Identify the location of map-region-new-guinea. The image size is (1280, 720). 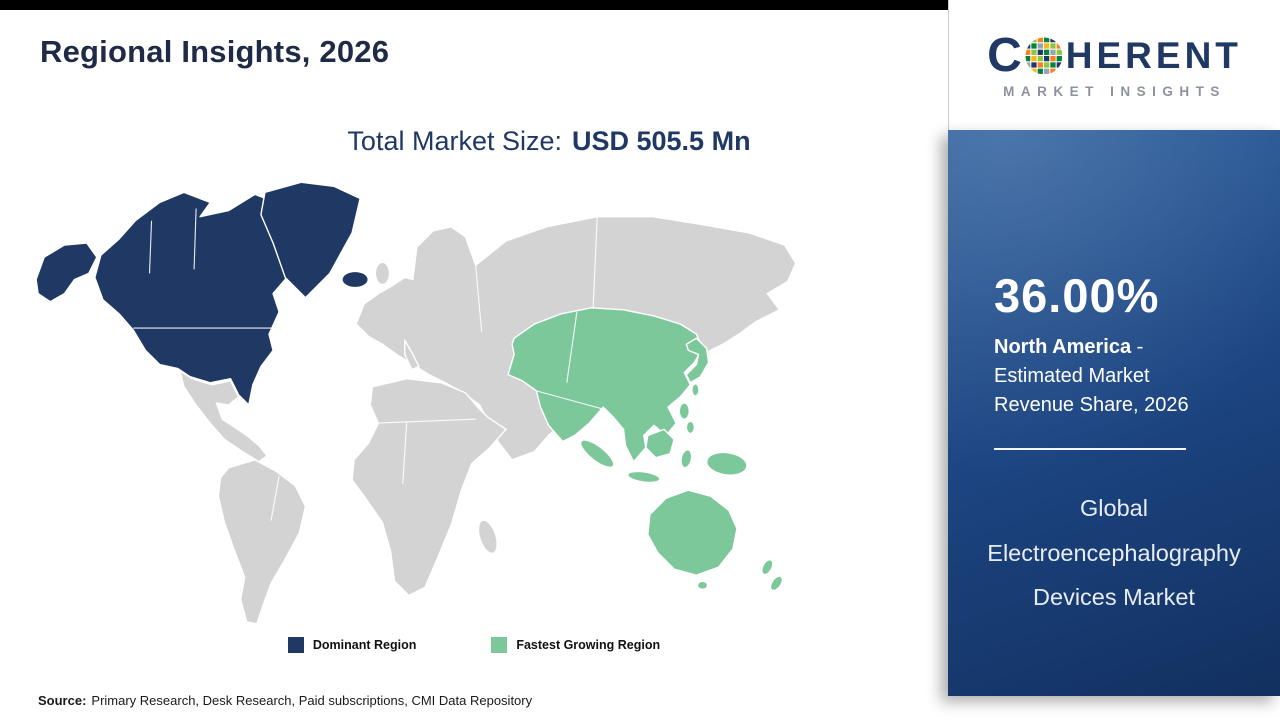
(726, 463).